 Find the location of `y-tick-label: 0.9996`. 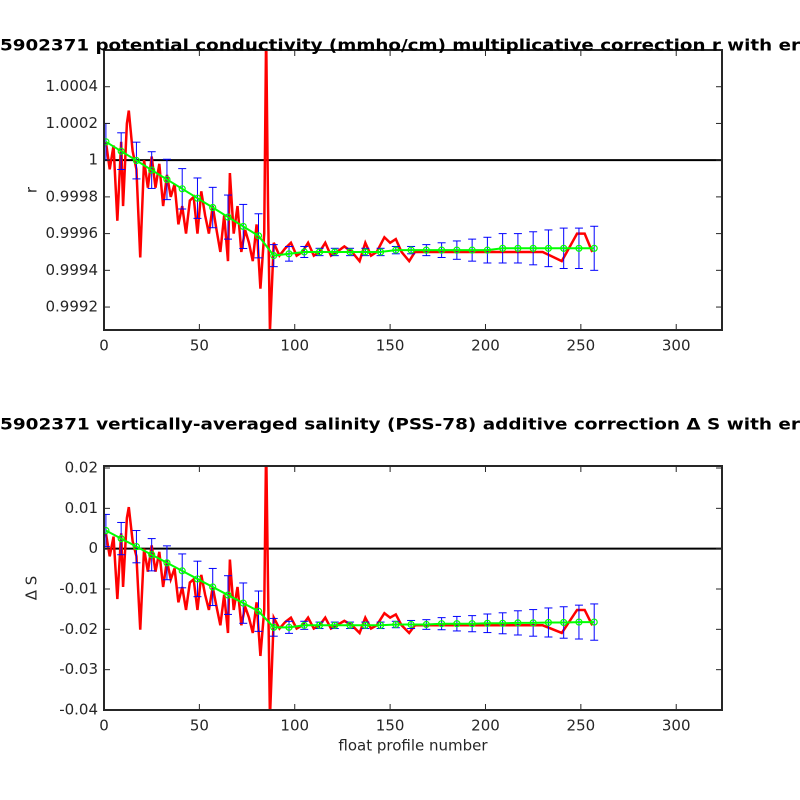

y-tick-label: 0.9996 is located at coordinates (72, 233).